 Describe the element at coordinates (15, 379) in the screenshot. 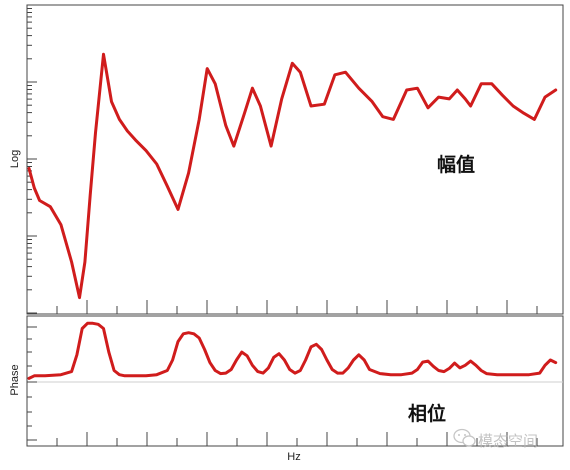

I see `phase-y-label: Phase` at that location.